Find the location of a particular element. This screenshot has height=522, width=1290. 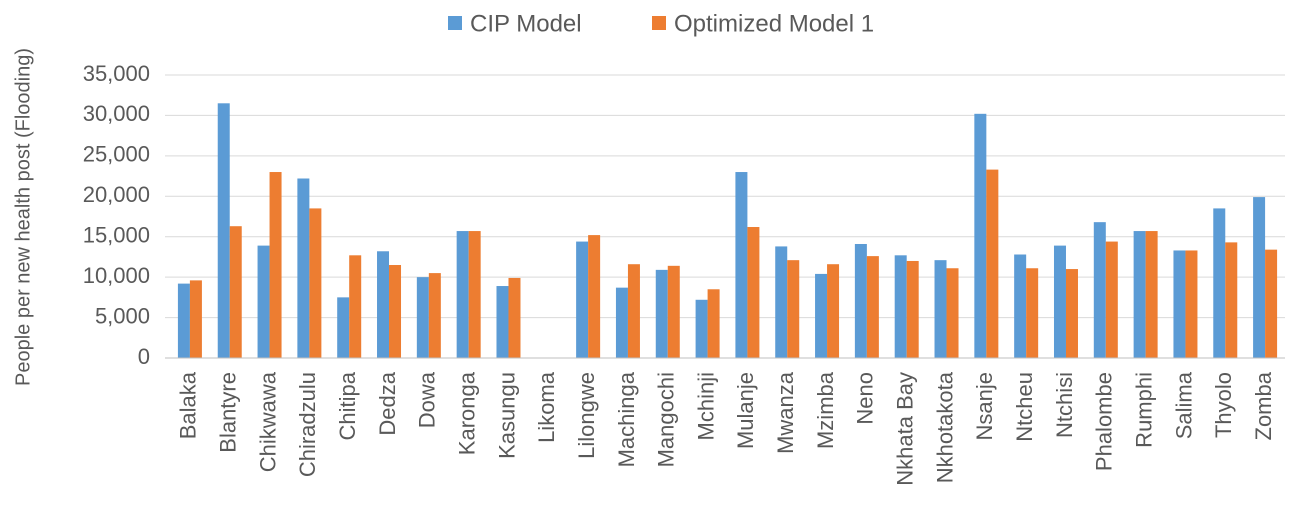

x-tick-label: Mchinji is located at coordinates (705, 406).